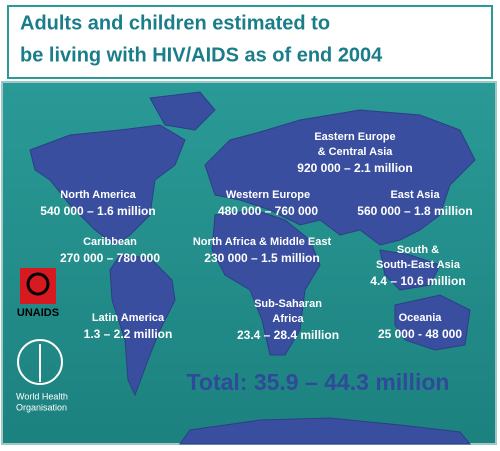  Describe the element at coordinates (262, 242) in the screenshot. I see `region-name: North Africa & Middle East` at that location.